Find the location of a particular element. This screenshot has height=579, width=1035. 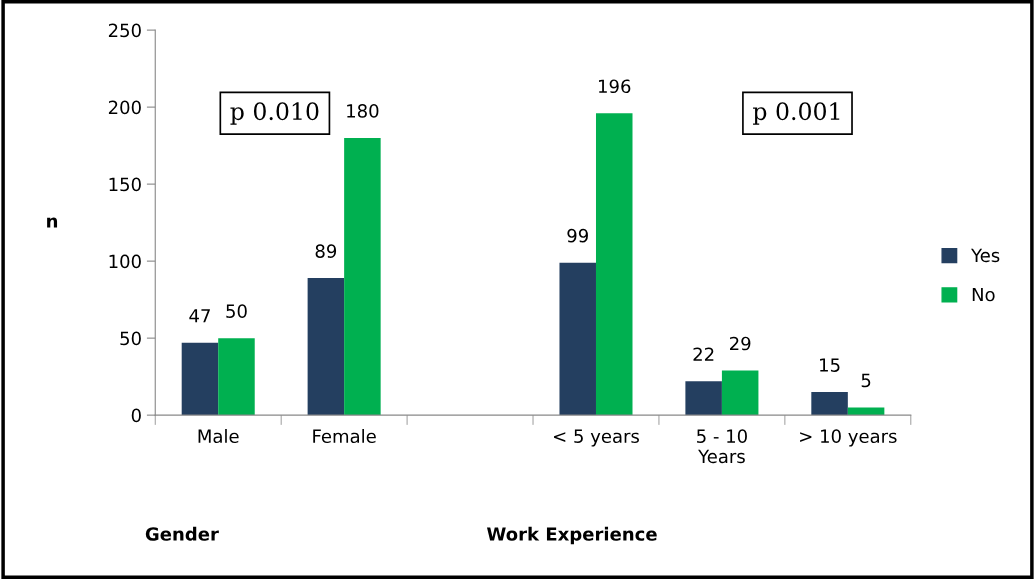

y-tick-label: 150 is located at coordinates (125, 184).